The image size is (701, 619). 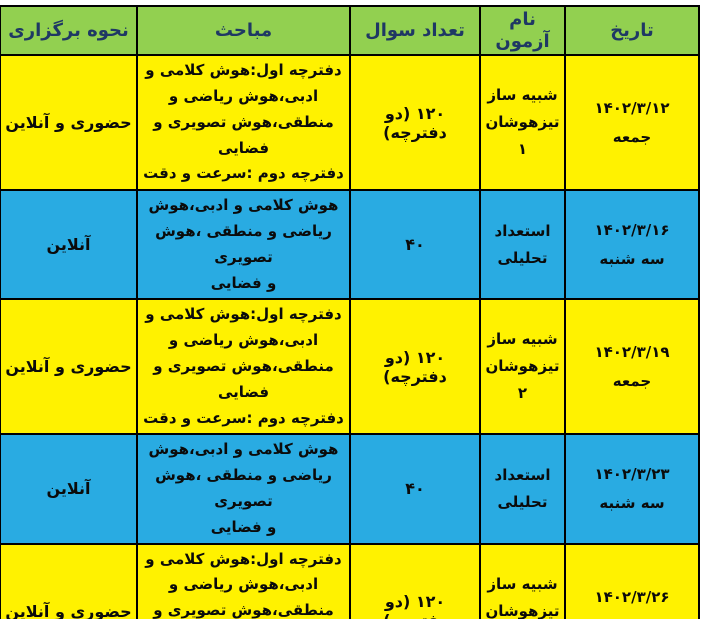 I want to click on exam-cell: شبیه ساز تیزهوشان ۱, so click(x=522, y=123).